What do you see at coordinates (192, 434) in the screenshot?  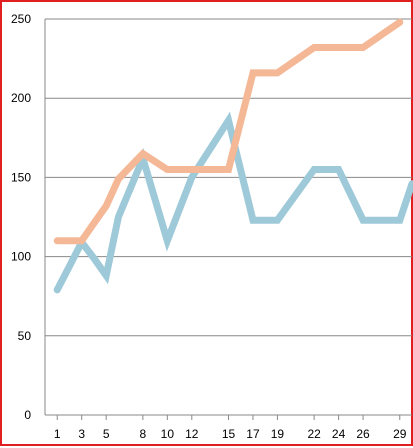 I see `x-tick-label: 12` at bounding box center [192, 434].